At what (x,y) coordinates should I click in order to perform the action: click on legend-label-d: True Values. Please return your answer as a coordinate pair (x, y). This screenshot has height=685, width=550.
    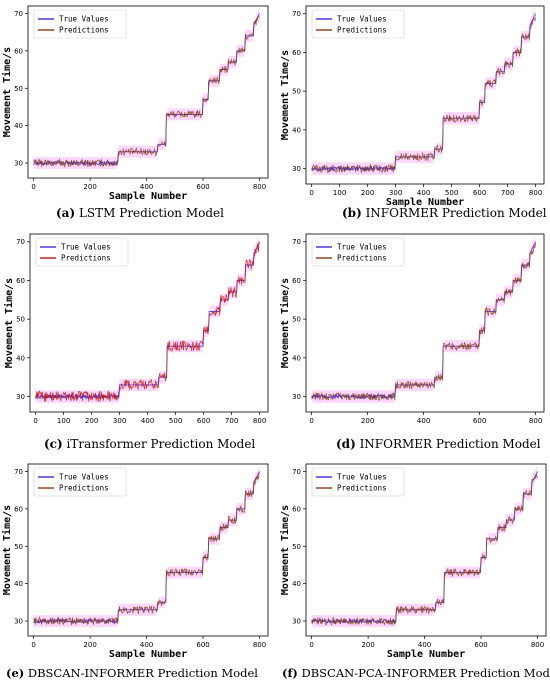
    Looking at the image, I should click on (362, 247).